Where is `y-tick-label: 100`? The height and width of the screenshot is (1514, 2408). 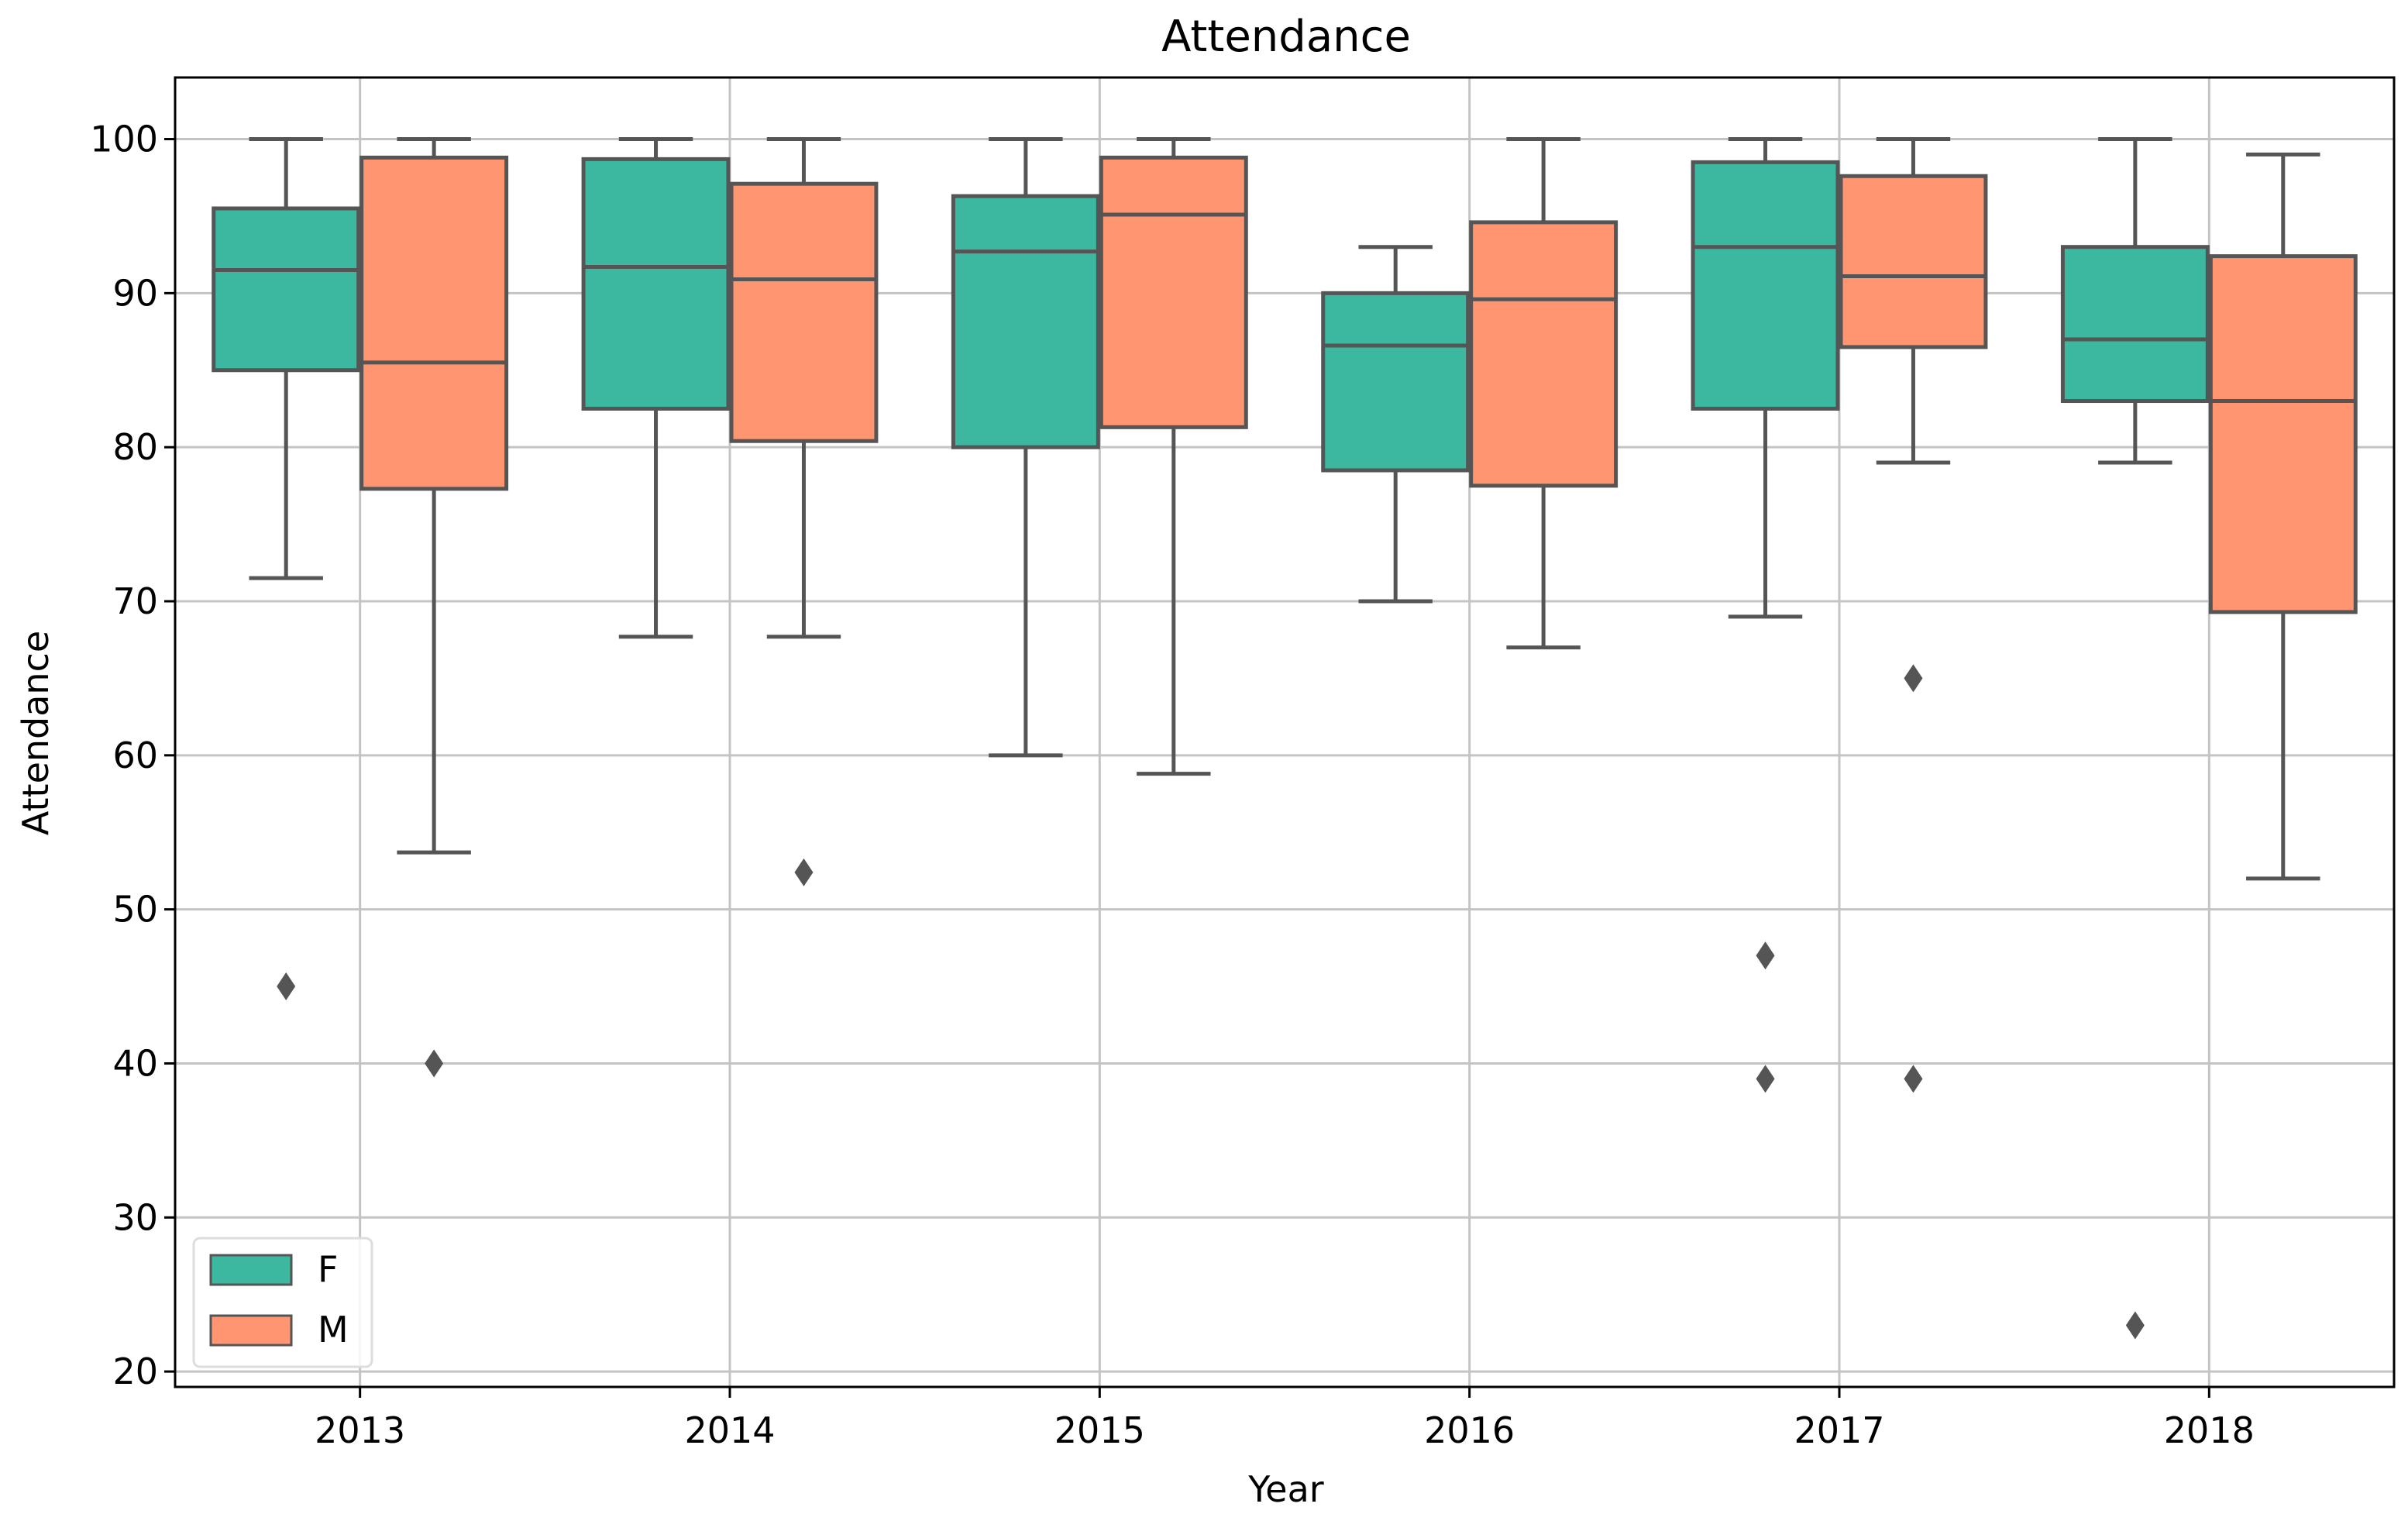 y-tick-label: 100 is located at coordinates (124, 139).